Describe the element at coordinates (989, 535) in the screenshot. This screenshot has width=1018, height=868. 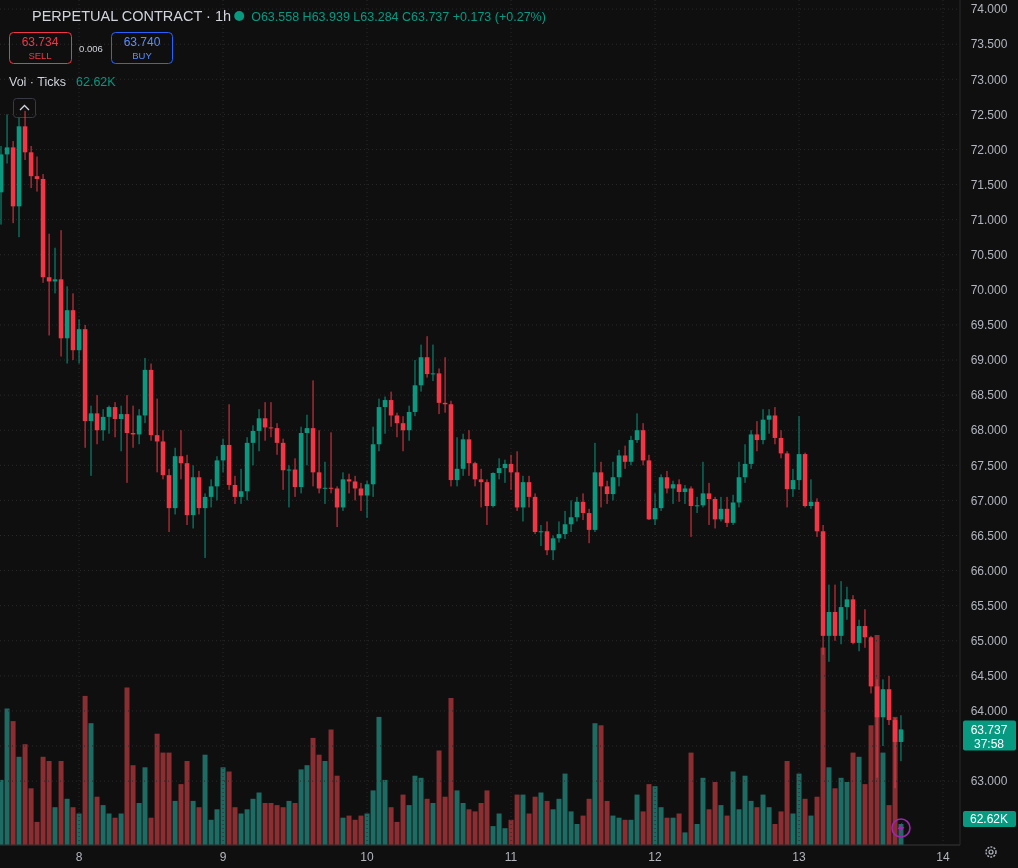
I see `y-tick-label: 66.500` at that location.